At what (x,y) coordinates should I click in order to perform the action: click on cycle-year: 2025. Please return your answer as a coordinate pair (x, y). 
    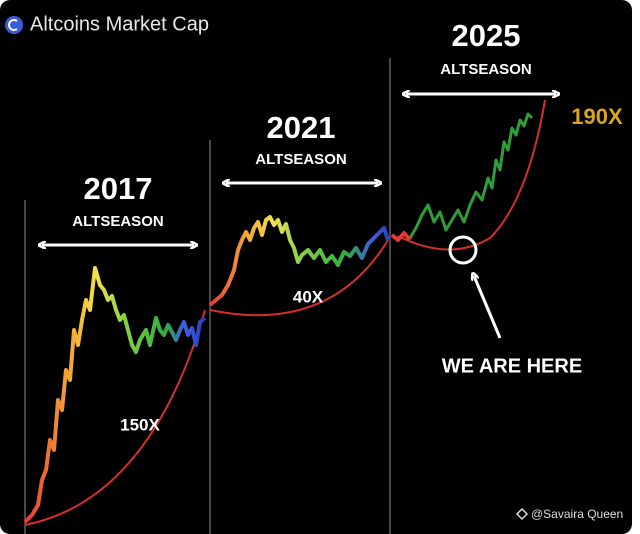
    Looking at the image, I should click on (486, 35).